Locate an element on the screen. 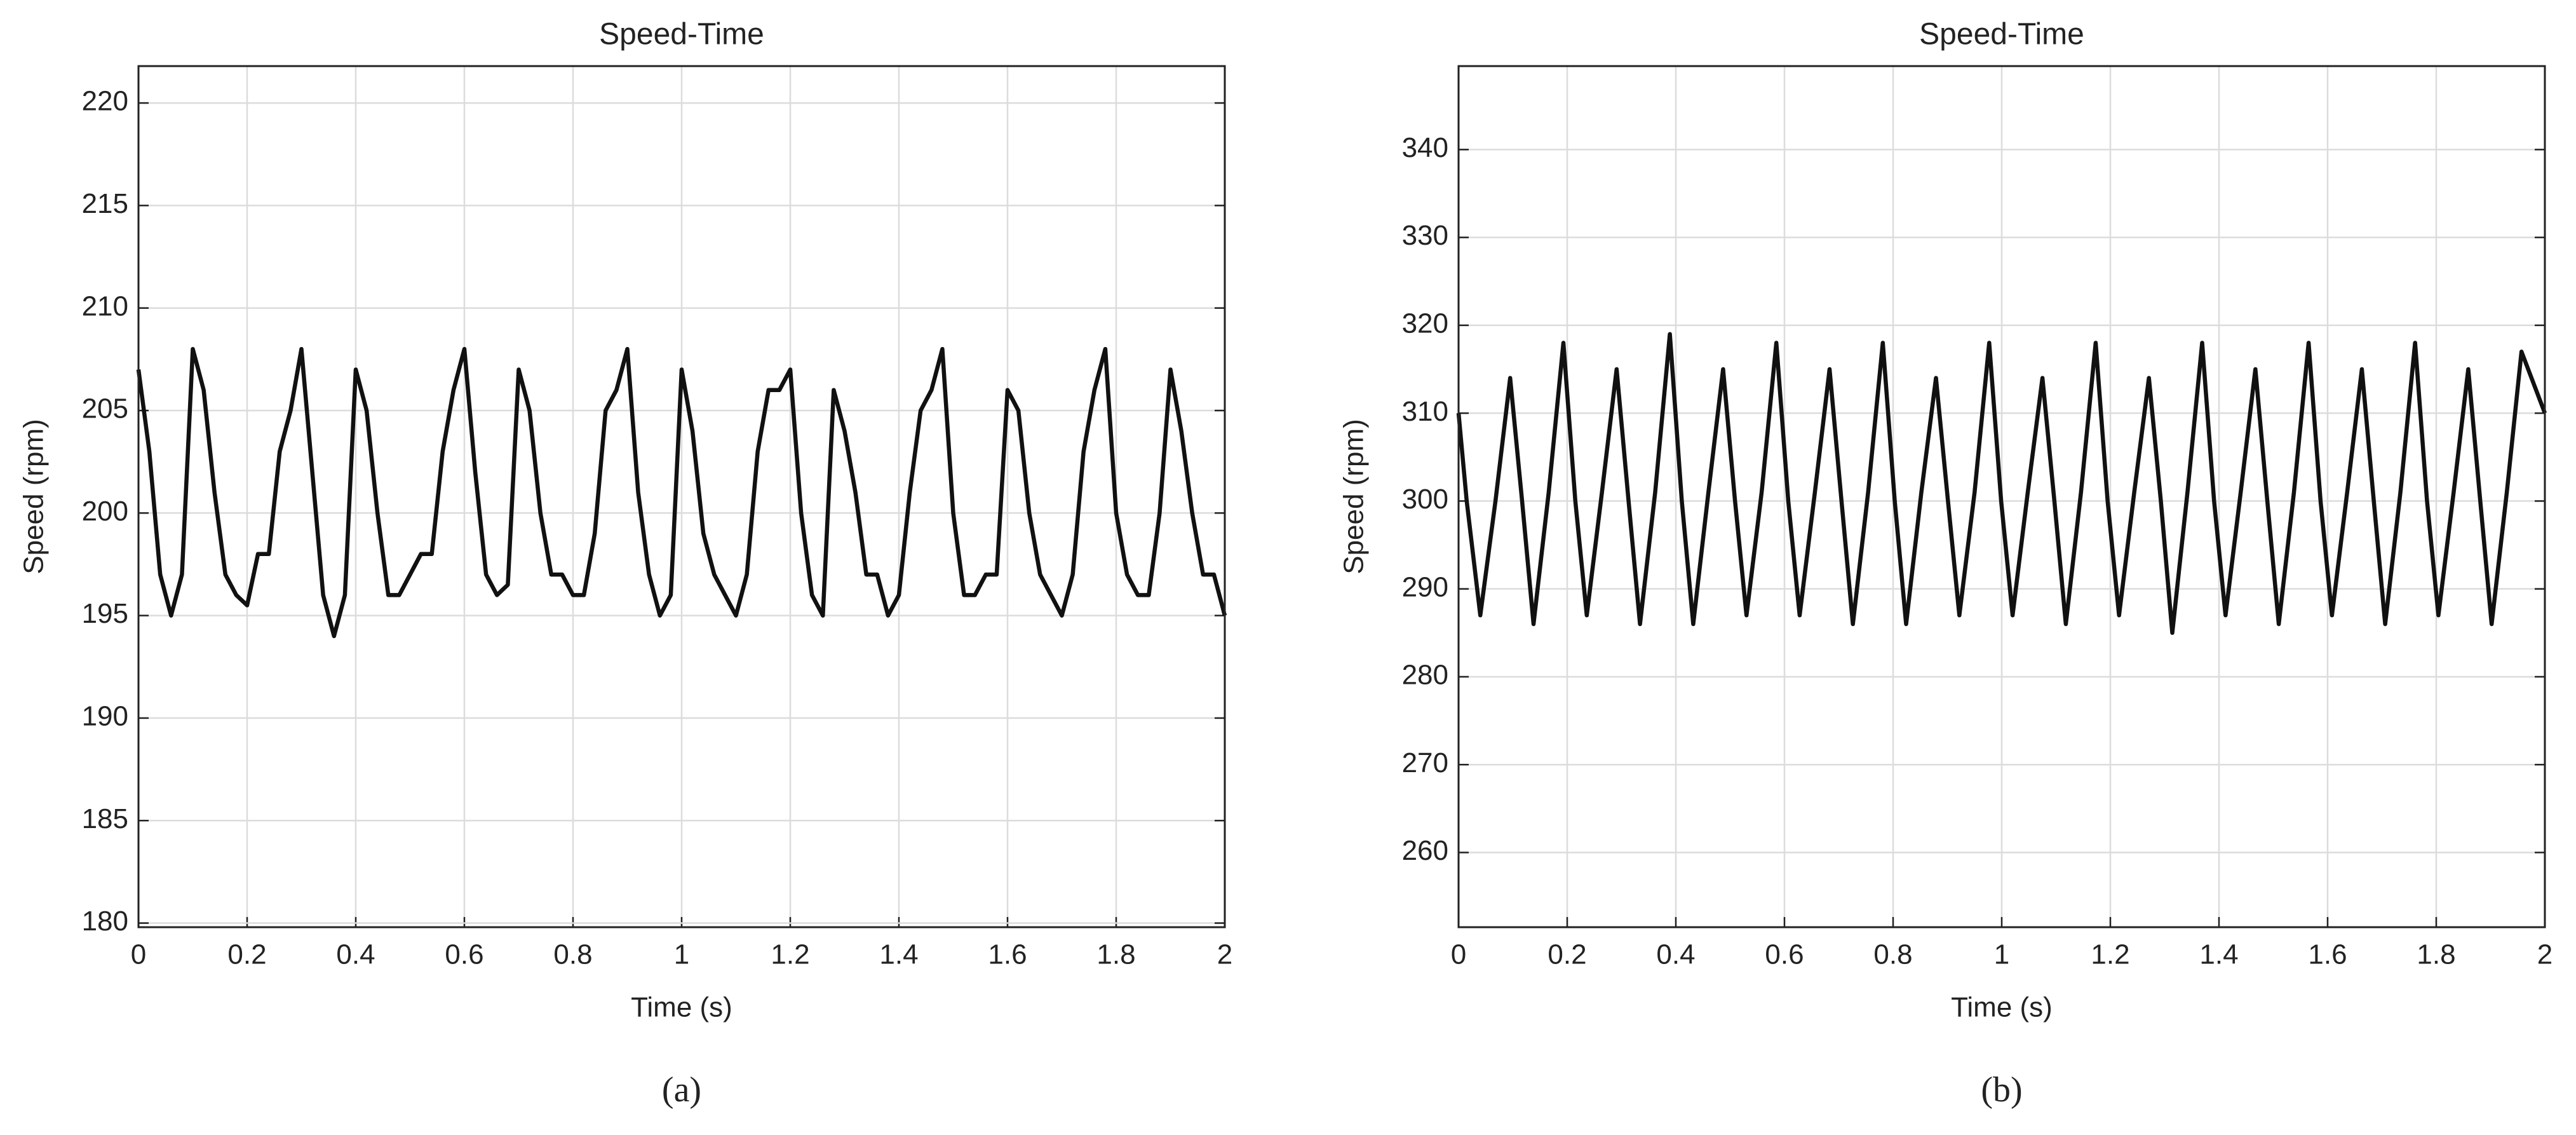 The height and width of the screenshot is (1135, 2576). y-tick-label: 195 is located at coordinates (105, 613).